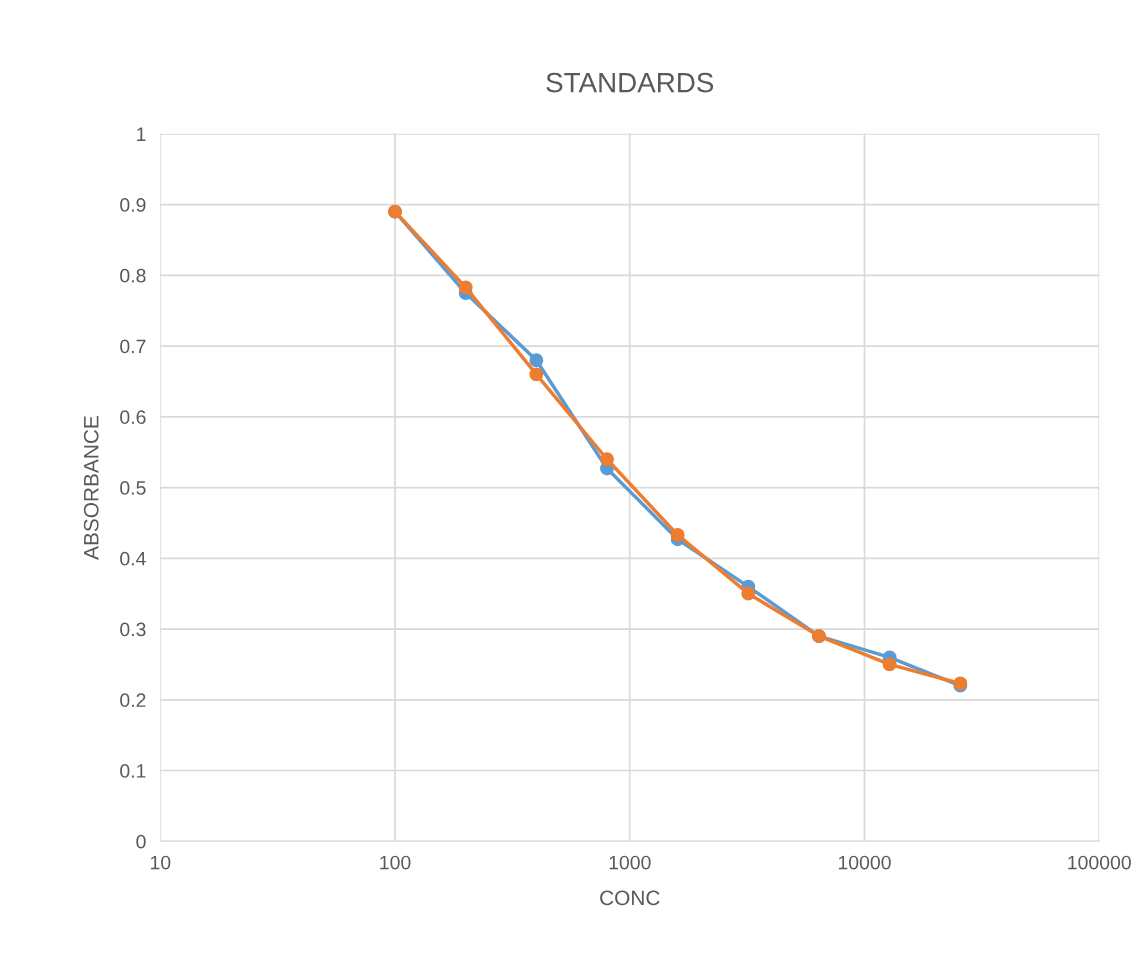 The width and height of the screenshot is (1145, 956). What do you see at coordinates (141, 841) in the screenshot?
I see `y-tick-label: 0` at bounding box center [141, 841].